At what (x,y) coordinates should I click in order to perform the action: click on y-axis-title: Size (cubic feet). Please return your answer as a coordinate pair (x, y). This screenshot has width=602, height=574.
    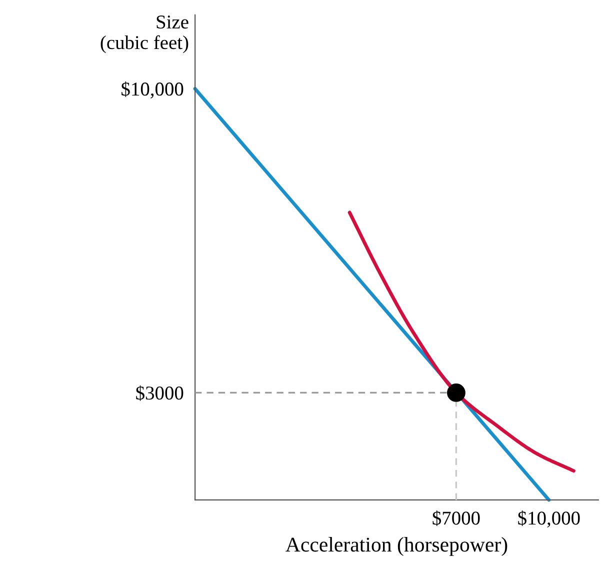
    Looking at the image, I should click on (144, 35).